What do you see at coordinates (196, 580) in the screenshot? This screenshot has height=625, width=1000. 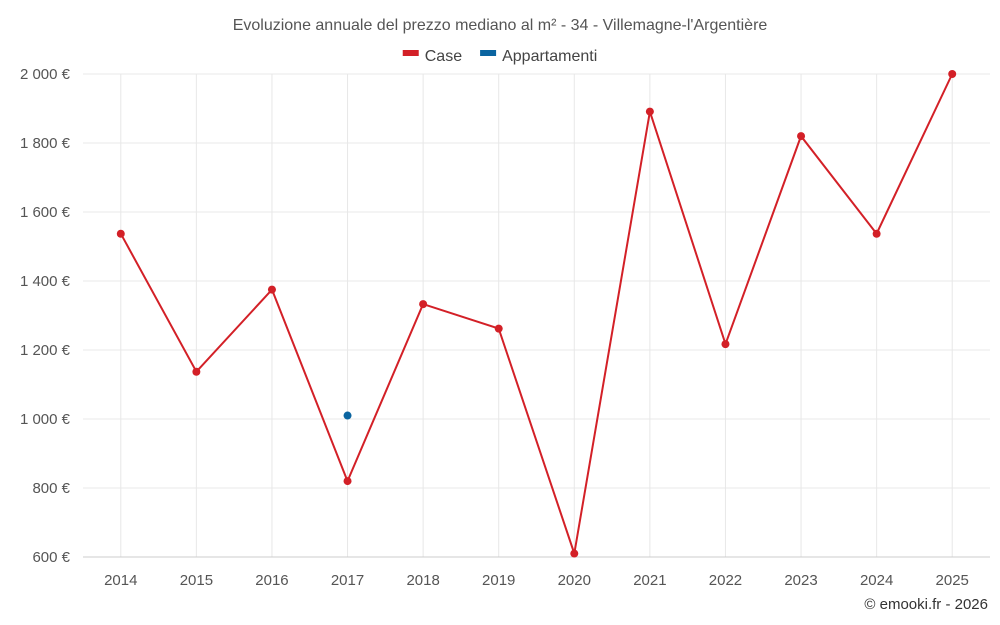 I see `x-tick-label: 2015` at bounding box center [196, 580].